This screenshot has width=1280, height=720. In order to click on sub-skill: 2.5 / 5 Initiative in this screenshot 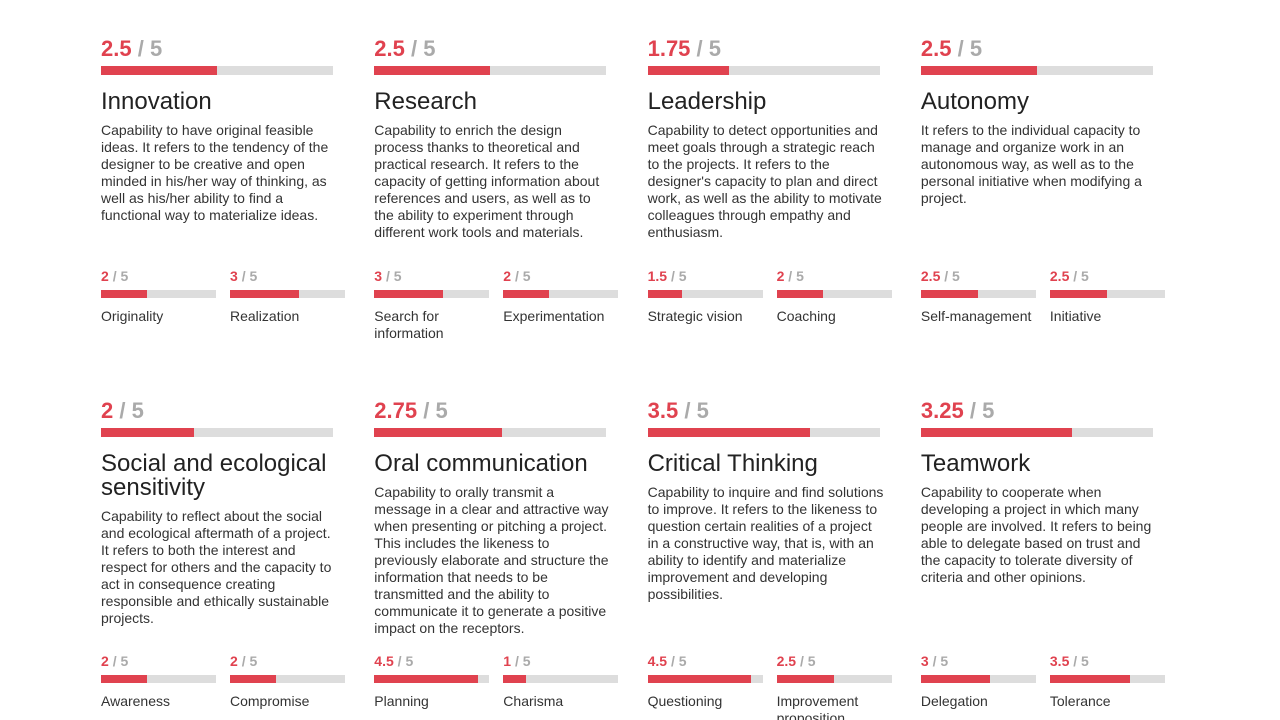, I will do `click(1109, 296)`.